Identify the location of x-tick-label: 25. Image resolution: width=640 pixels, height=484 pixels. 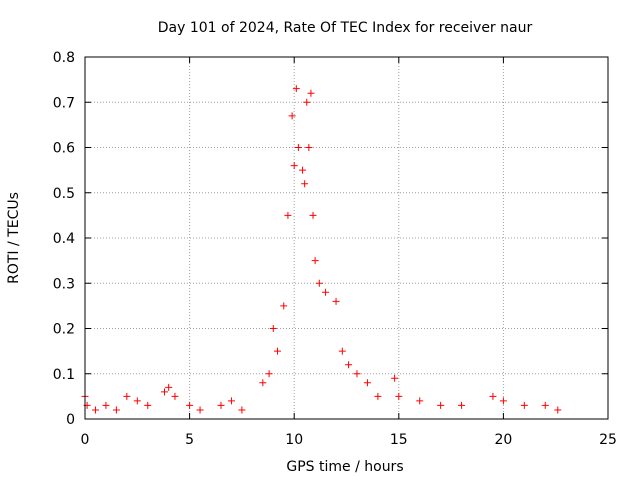
(608, 440).